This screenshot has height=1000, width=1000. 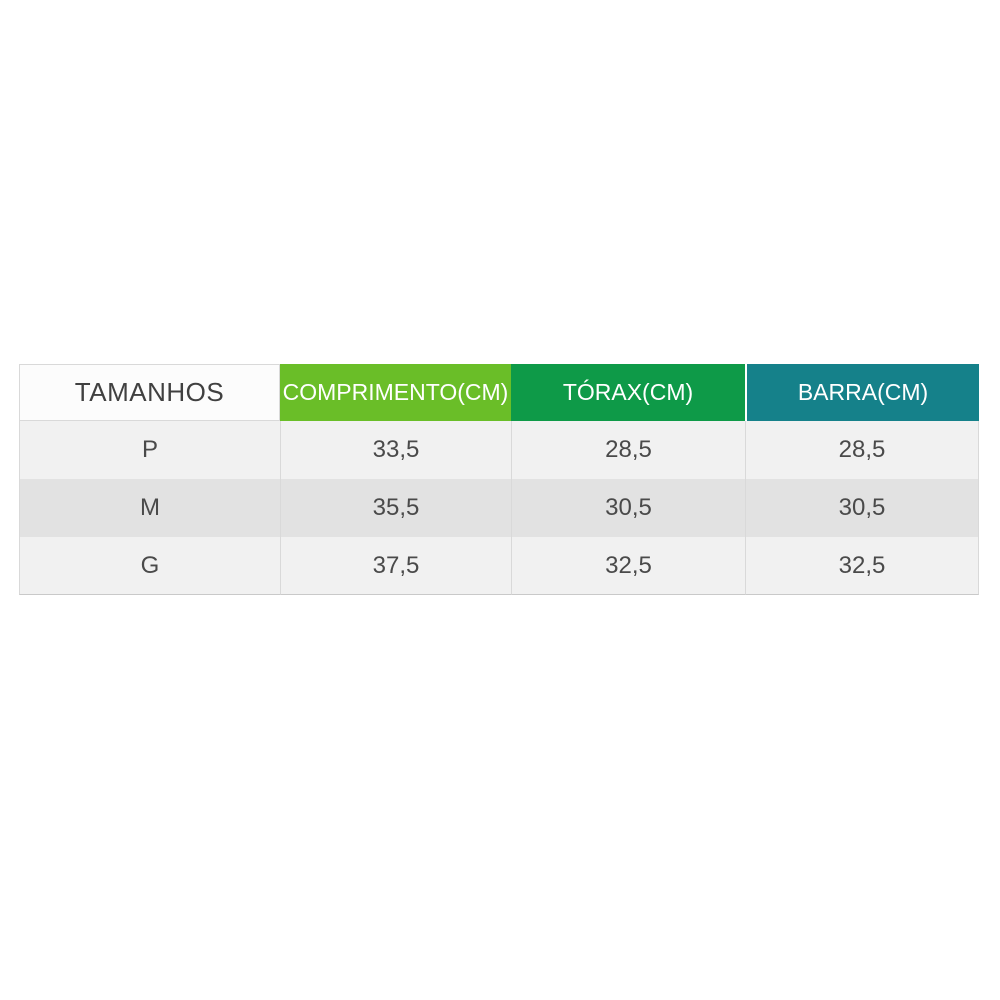 What do you see at coordinates (628, 450) in the screenshot?
I see `cell-torax: 28,5` at bounding box center [628, 450].